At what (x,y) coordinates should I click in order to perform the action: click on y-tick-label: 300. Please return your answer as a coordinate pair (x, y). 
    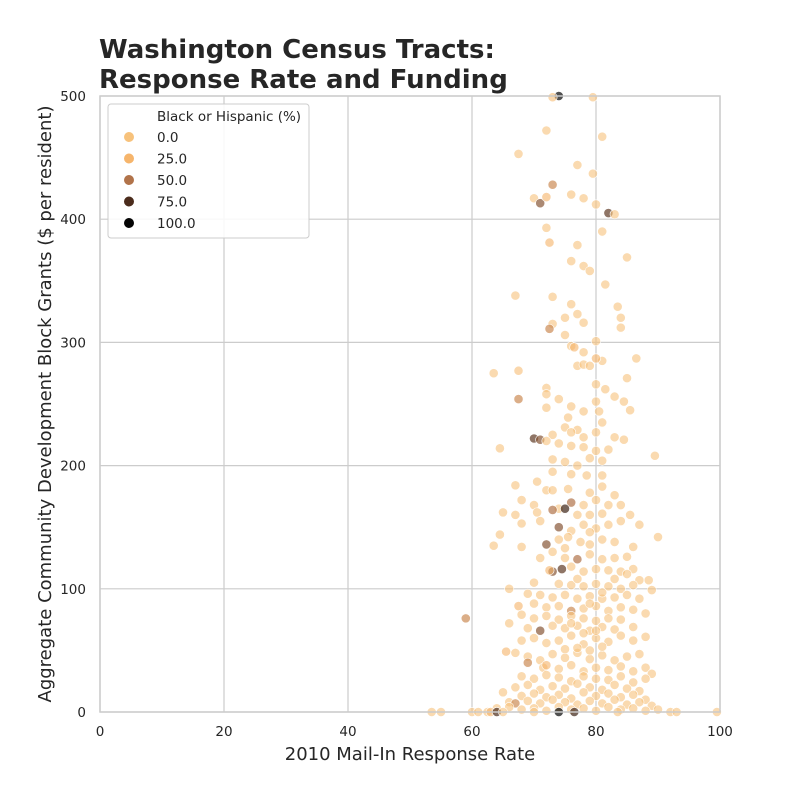
    Looking at the image, I should click on (73, 343).